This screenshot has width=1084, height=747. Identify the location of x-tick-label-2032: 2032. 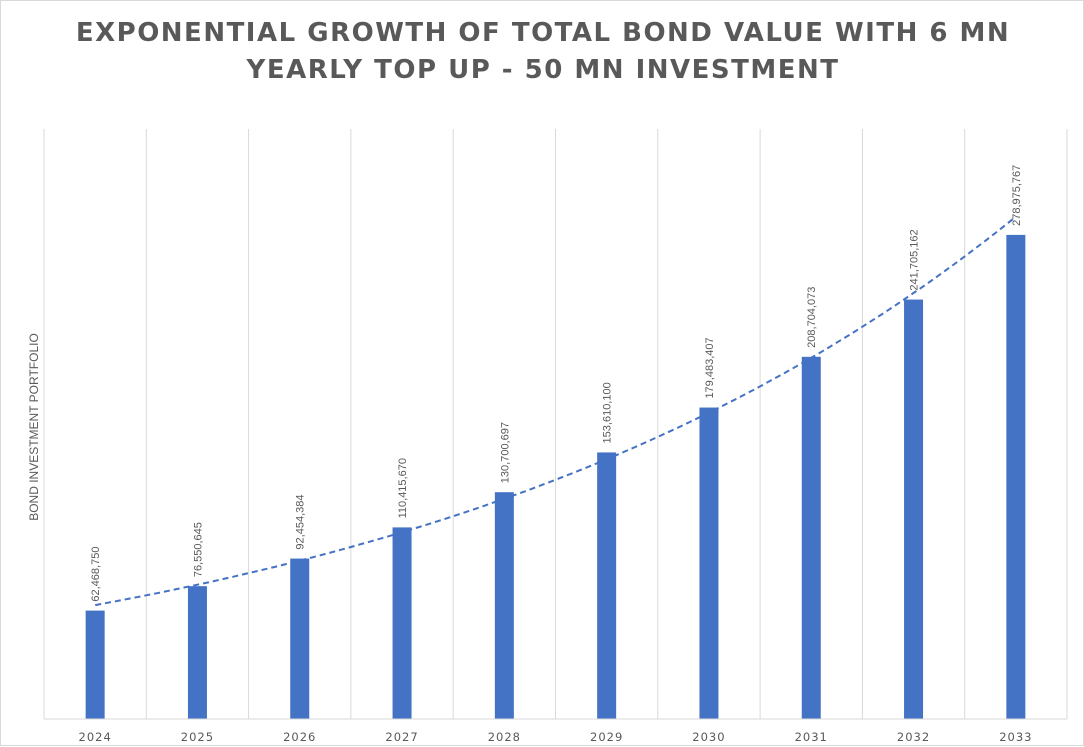
(913, 737).